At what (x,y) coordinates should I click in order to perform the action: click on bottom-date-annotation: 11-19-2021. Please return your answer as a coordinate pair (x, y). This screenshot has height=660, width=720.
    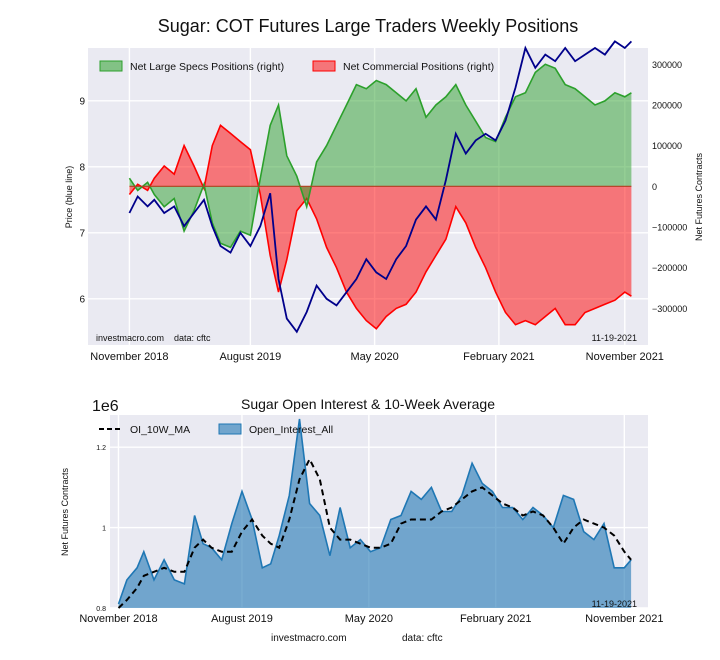
    Looking at the image, I should click on (614, 604).